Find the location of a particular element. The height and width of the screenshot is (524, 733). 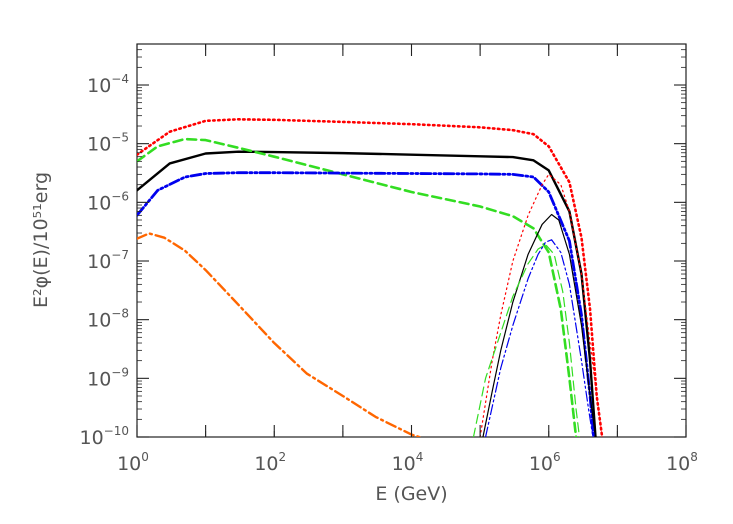

x-axis-title: E (GeV) is located at coordinates (411, 494).